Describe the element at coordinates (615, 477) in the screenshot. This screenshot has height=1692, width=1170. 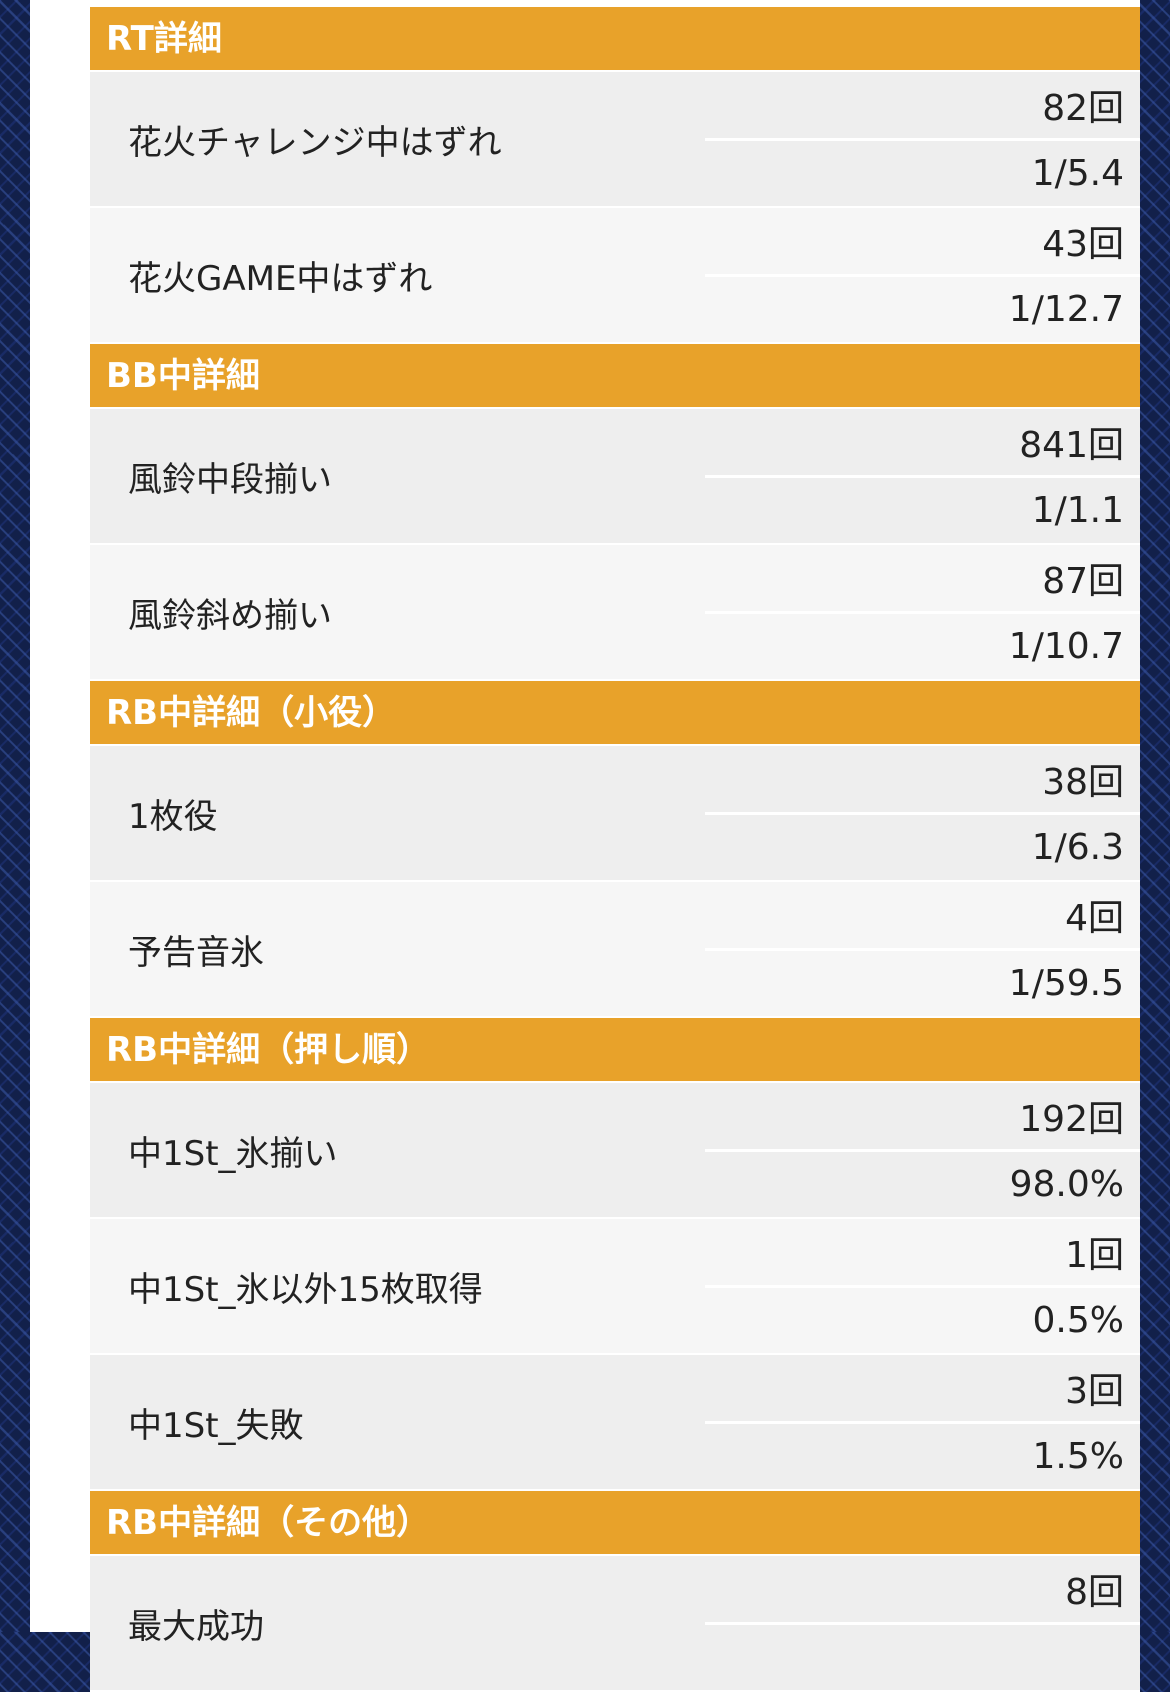
I see `table-row: 風鈴中段揃い 841回 1/1.1` at that location.